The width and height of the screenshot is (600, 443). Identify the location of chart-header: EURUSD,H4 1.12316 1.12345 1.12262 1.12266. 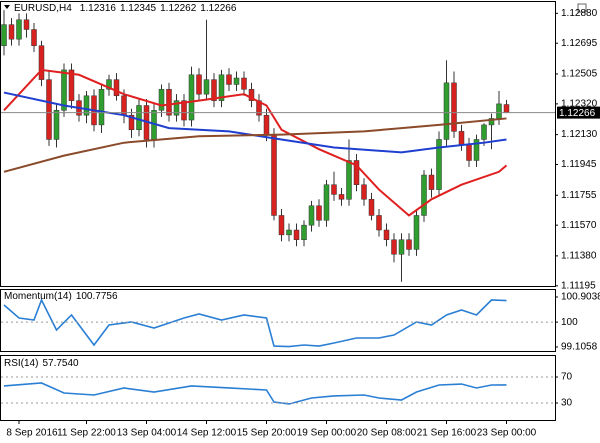
(125, 8).